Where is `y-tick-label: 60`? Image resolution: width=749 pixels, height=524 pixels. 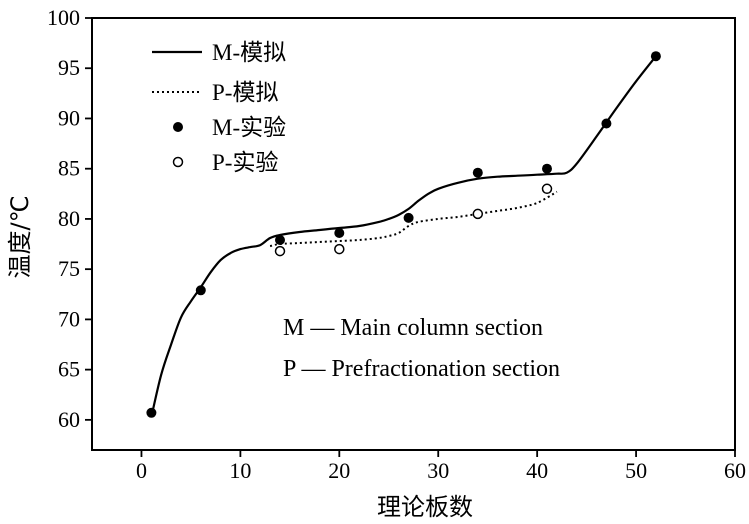
y-tick-label: 60 is located at coordinates (69, 419).